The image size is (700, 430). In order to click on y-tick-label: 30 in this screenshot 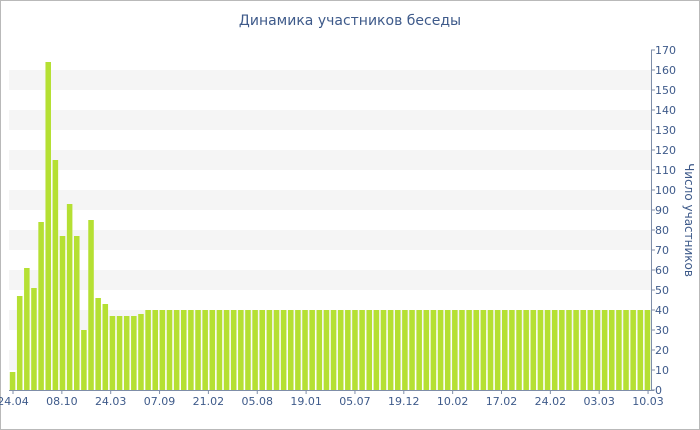, I will do `click(662, 330)`.